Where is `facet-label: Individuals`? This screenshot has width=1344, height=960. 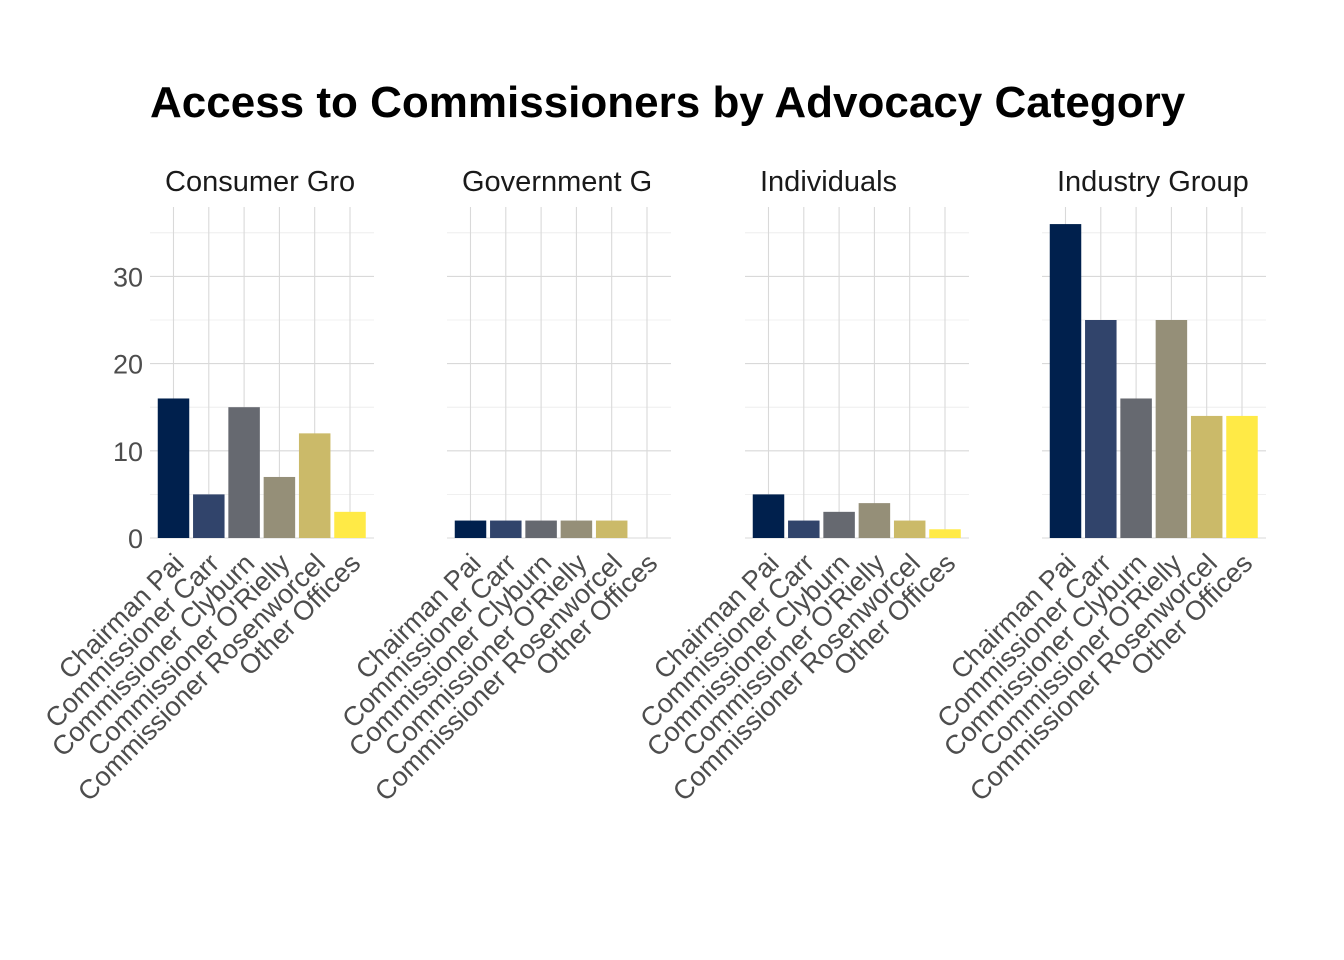
facet-label: Individuals is located at coordinates (828, 182).